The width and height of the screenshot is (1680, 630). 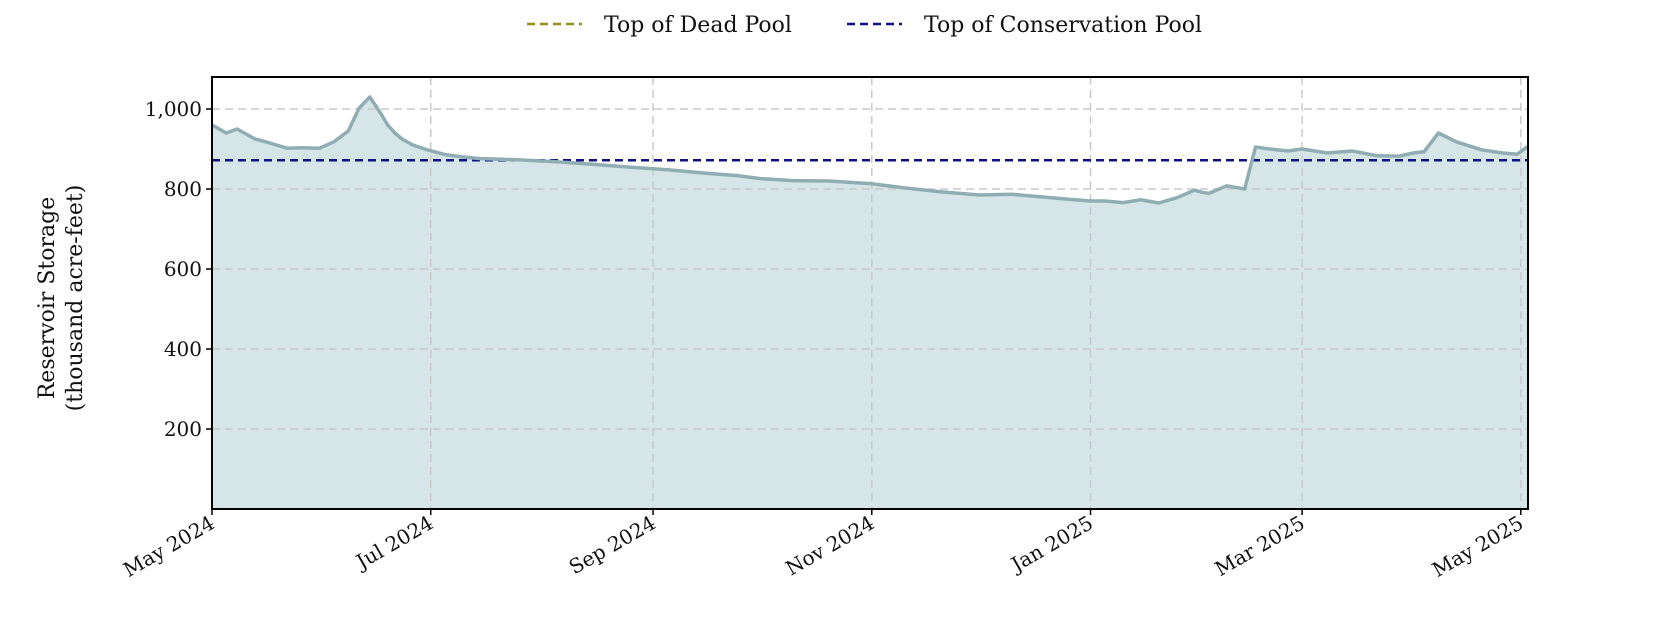 What do you see at coordinates (183, 349) in the screenshot?
I see `y-tick-label: 400` at bounding box center [183, 349].